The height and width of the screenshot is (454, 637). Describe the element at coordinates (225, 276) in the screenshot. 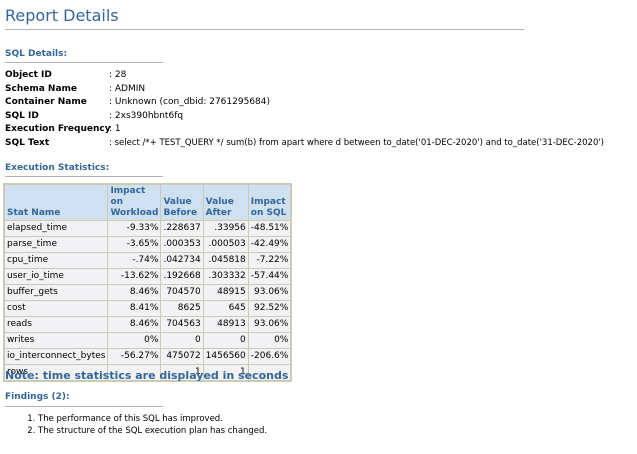

I see `value-after-cell: .303332` at that location.